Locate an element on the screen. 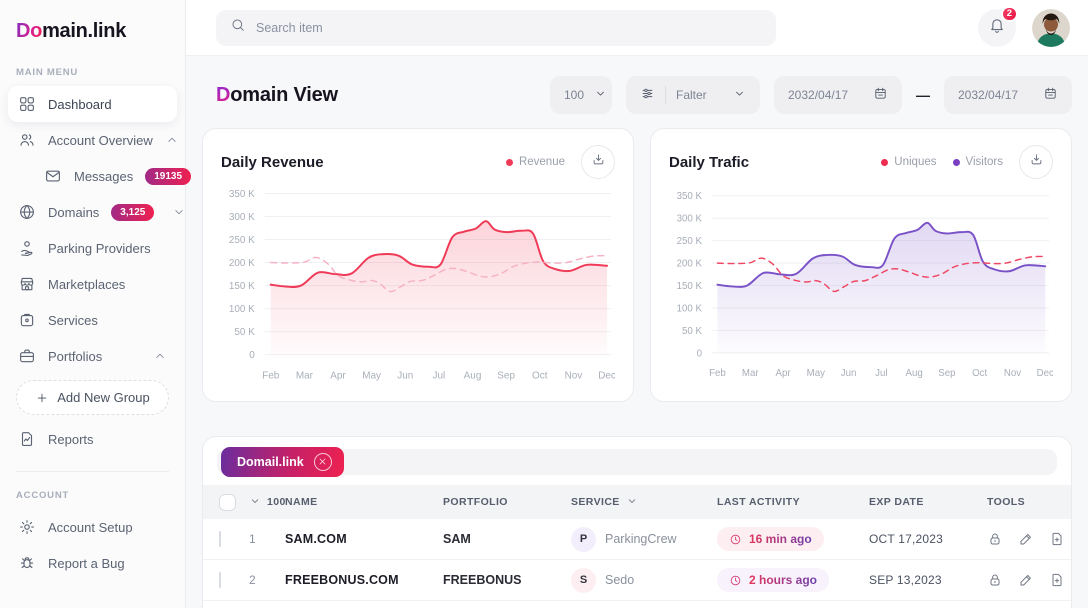  search-box is located at coordinates (496, 27).